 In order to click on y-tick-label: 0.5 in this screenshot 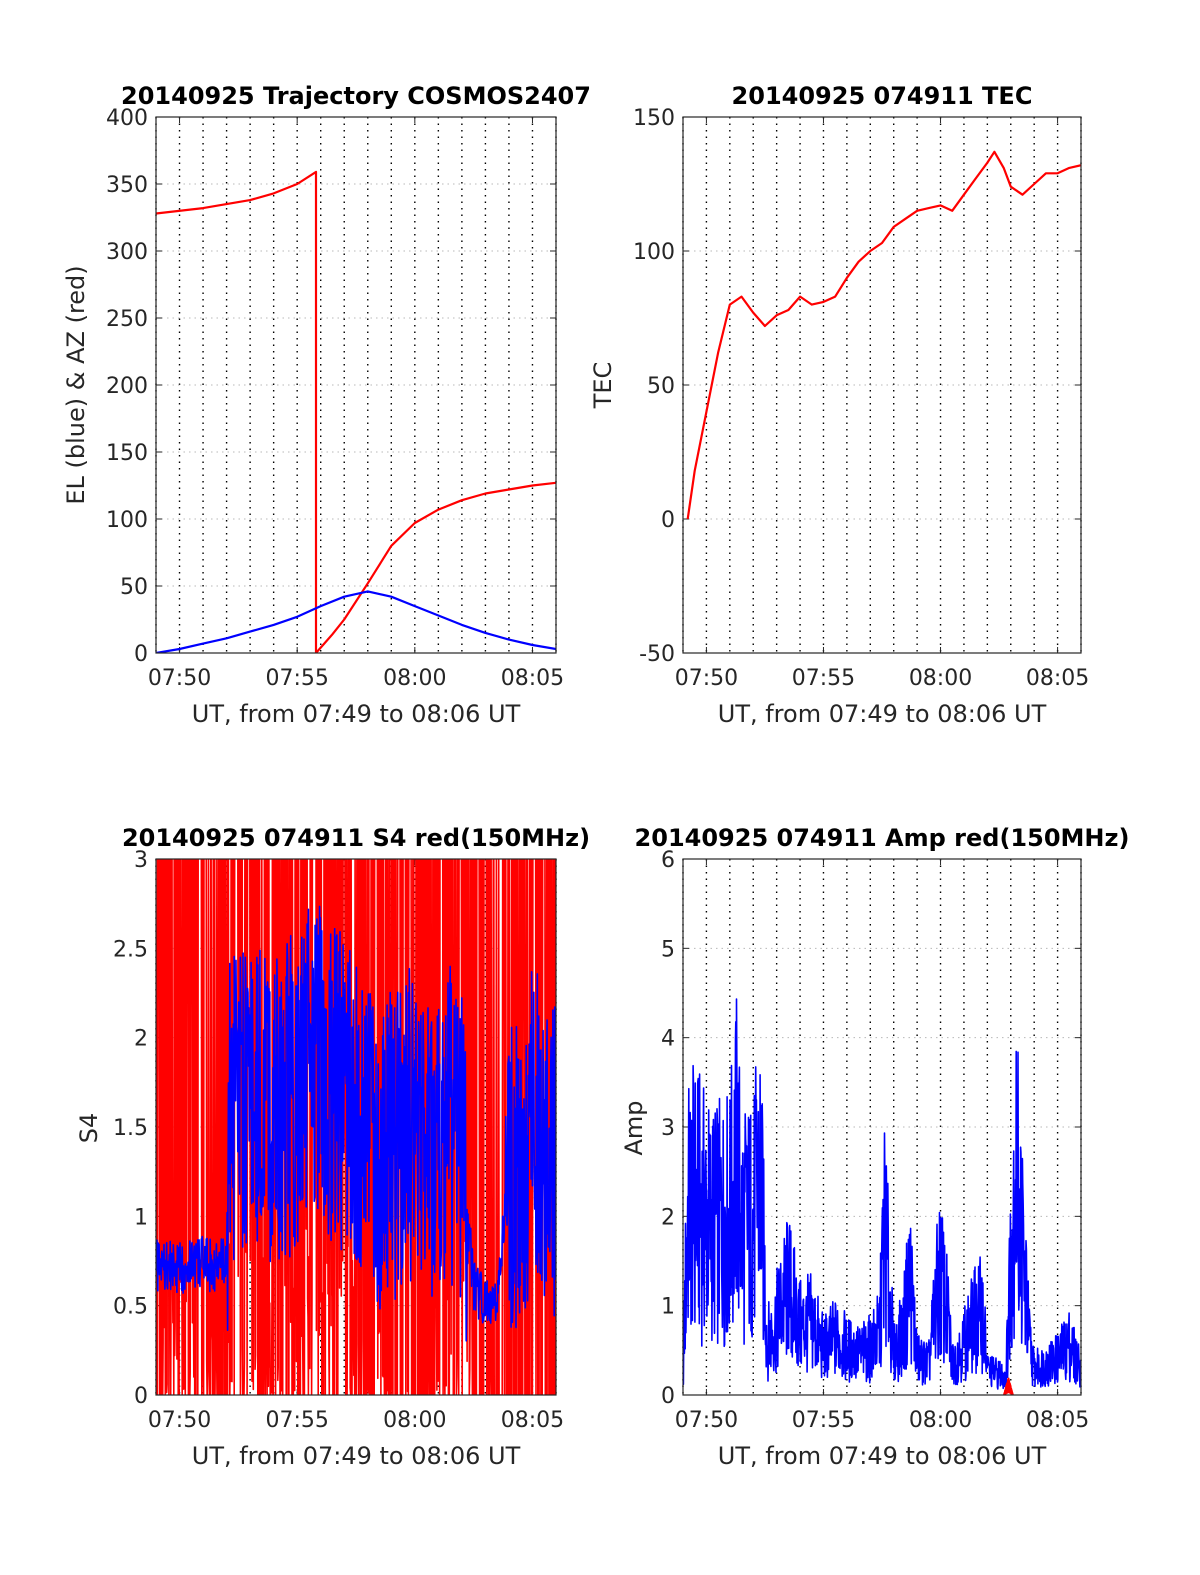, I will do `click(130, 1307)`.